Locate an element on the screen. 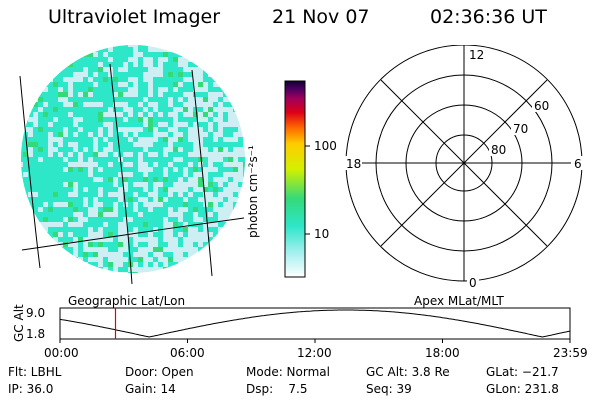 This screenshot has height=400, width=600. info-filter: Flt: LBHL is located at coordinates (35, 372).